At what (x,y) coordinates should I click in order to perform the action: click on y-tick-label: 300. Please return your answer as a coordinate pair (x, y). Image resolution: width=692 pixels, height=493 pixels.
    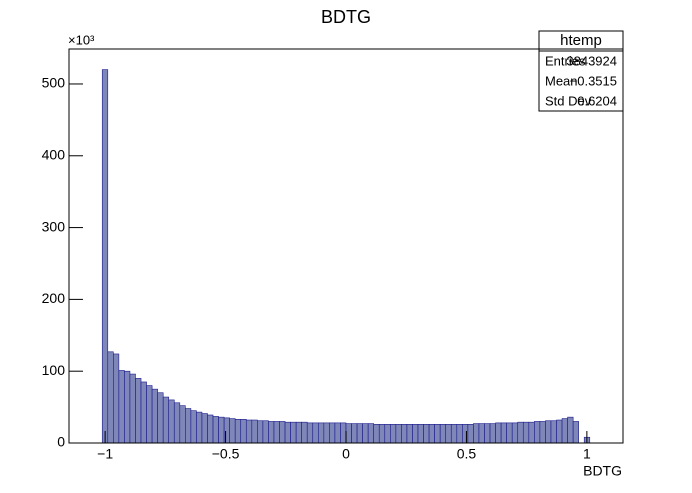
    Looking at the image, I should click on (54, 226).